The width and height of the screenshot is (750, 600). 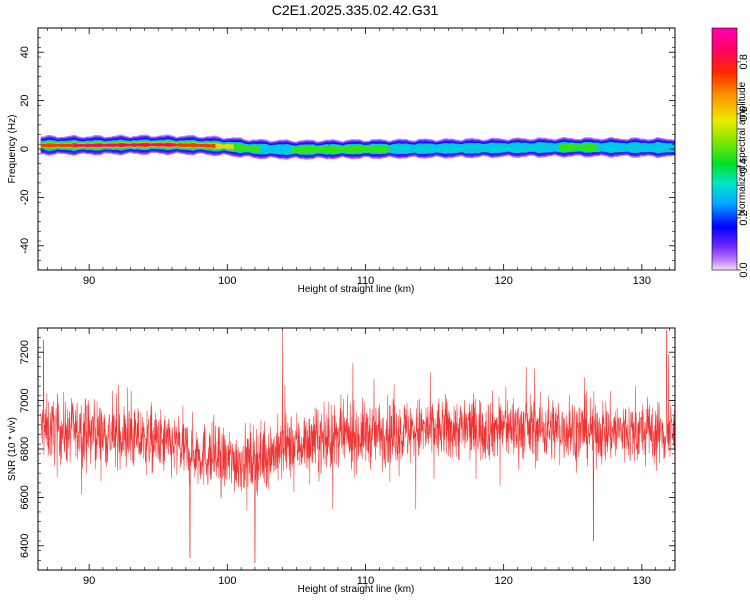 I want to click on y-tick-label: 7200, so click(x=25, y=352).